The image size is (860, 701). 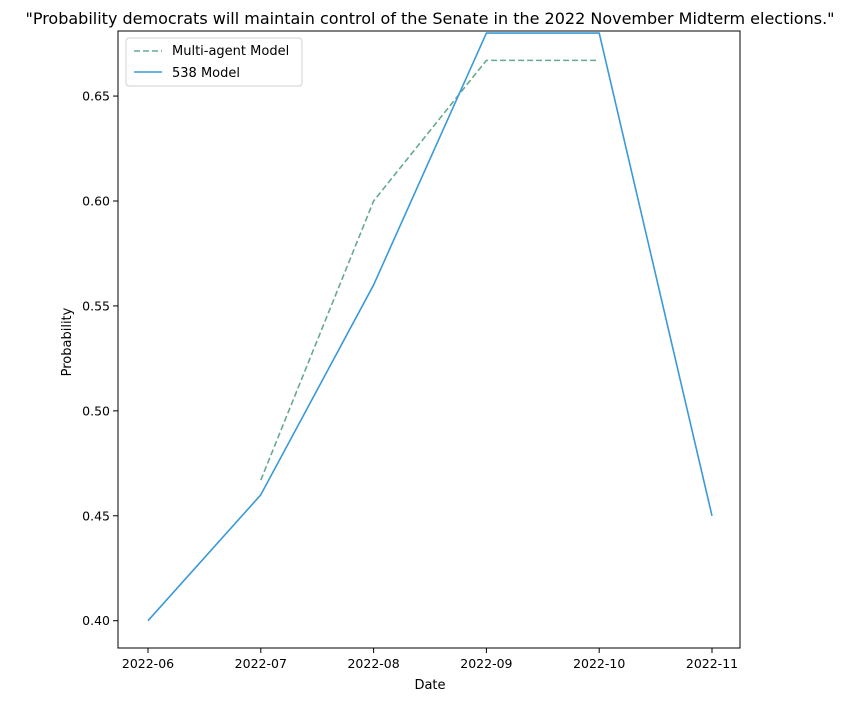 What do you see at coordinates (261, 663) in the screenshot?
I see `x-tick-label: 2022-07` at bounding box center [261, 663].